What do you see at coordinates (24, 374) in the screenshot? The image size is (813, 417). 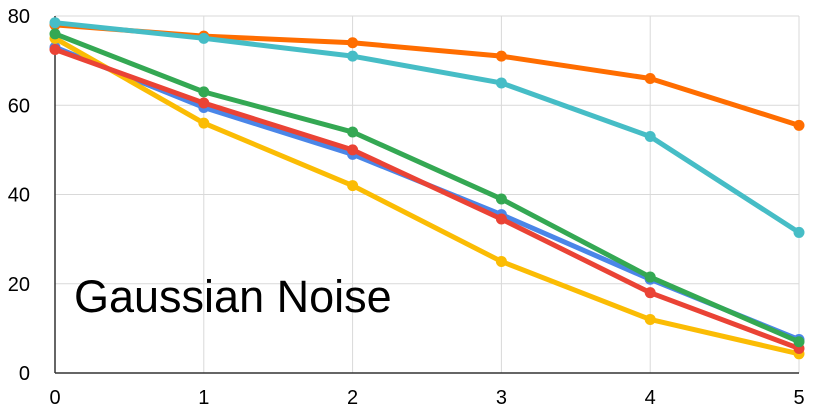 I see `y-tick-label: 0` at bounding box center [24, 374].